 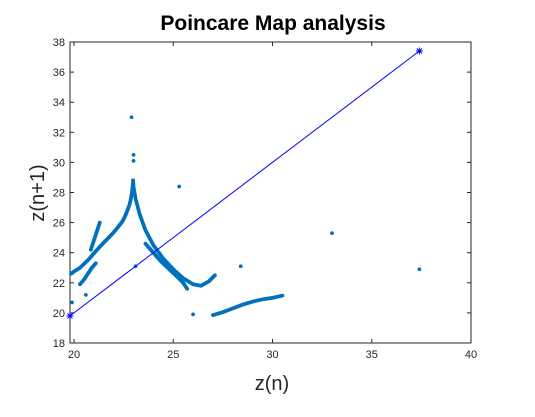 What do you see at coordinates (272, 355) in the screenshot?
I see `x-tick-label: 30` at bounding box center [272, 355].